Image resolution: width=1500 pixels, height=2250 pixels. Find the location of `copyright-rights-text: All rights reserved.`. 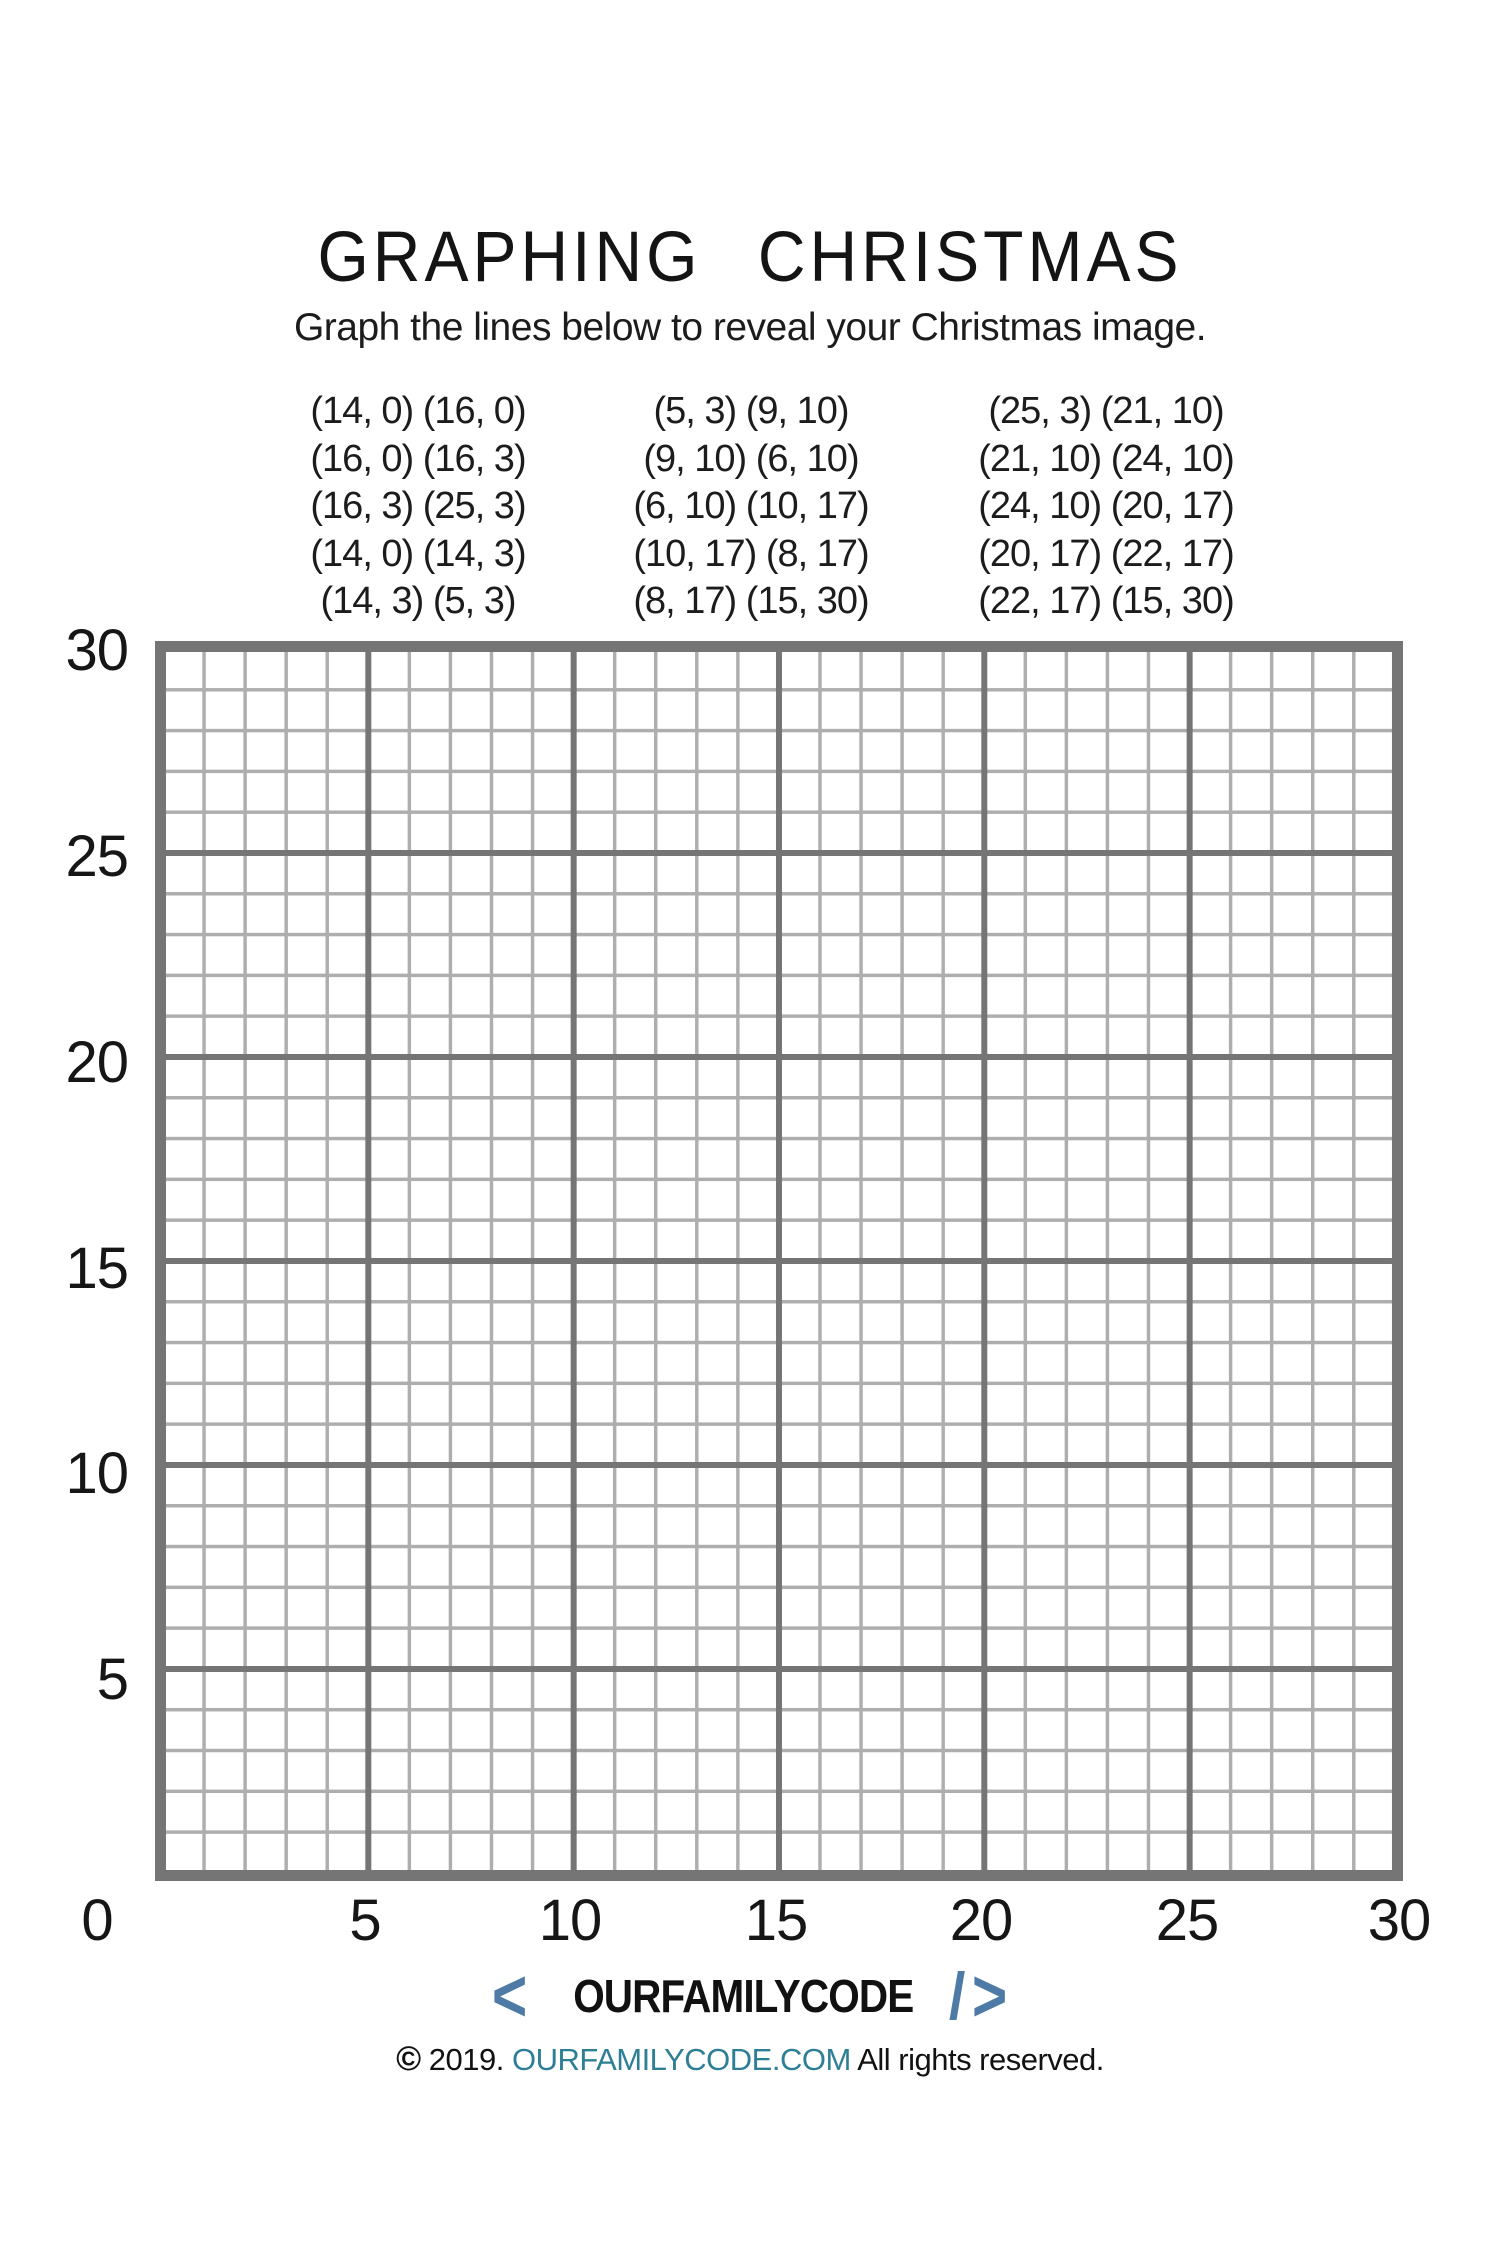

copyright-rights-text: All rights reserved. is located at coordinates (977, 2059).